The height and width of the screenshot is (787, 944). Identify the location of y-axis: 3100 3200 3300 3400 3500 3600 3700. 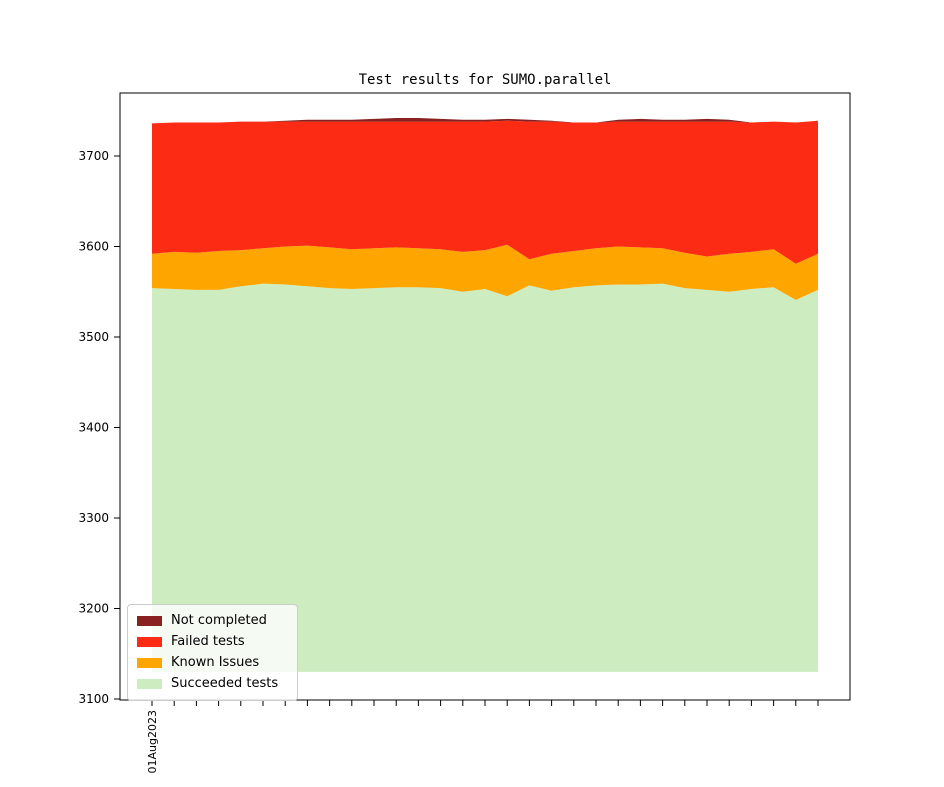
(99, 427).